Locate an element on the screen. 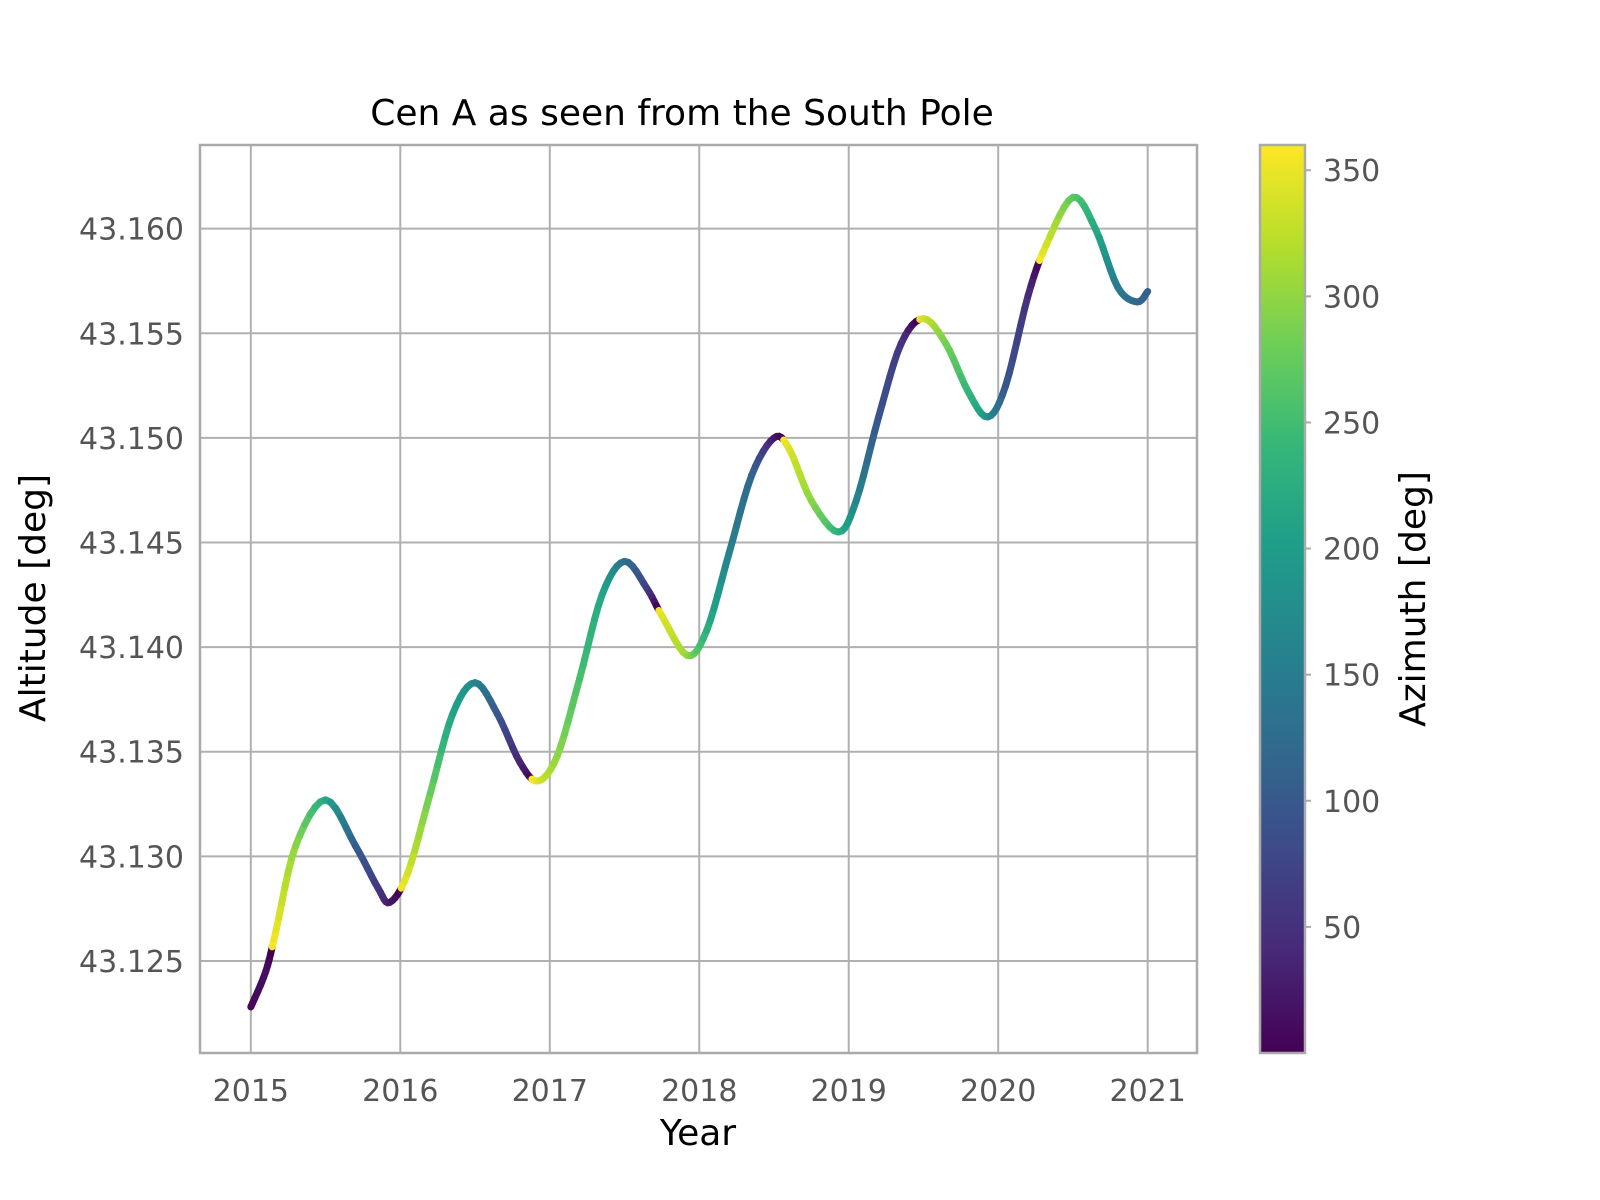 The image size is (1600, 1200). x-axis-label: Year is located at coordinates (697, 1133).